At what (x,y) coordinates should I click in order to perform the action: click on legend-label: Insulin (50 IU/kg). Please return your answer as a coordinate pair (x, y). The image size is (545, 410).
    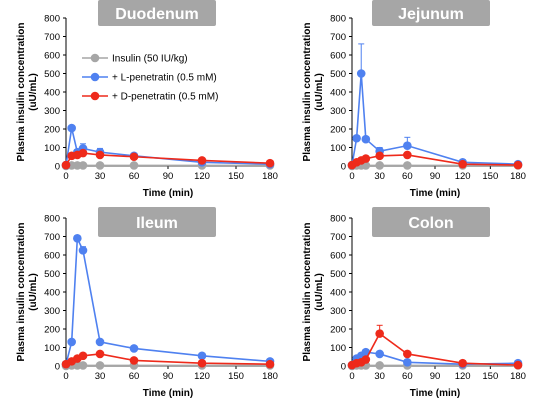
    Looking at the image, I should click on (150, 59).